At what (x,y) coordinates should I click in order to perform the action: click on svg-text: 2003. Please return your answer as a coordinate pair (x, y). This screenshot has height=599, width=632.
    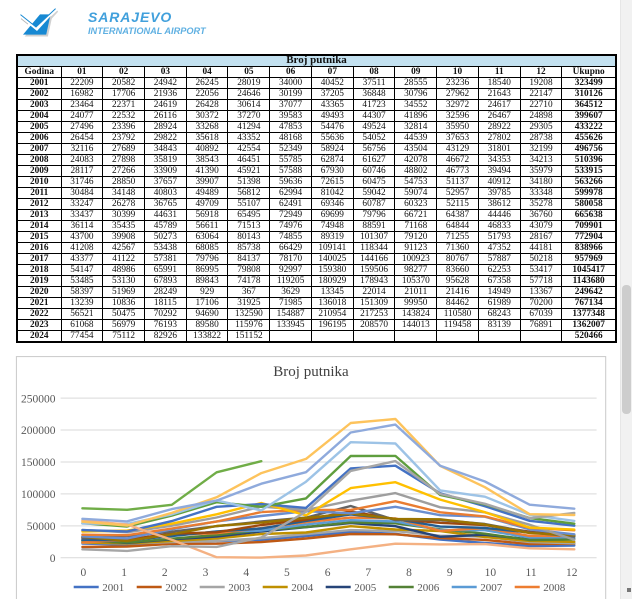
    Looking at the image, I should click on (239, 588).